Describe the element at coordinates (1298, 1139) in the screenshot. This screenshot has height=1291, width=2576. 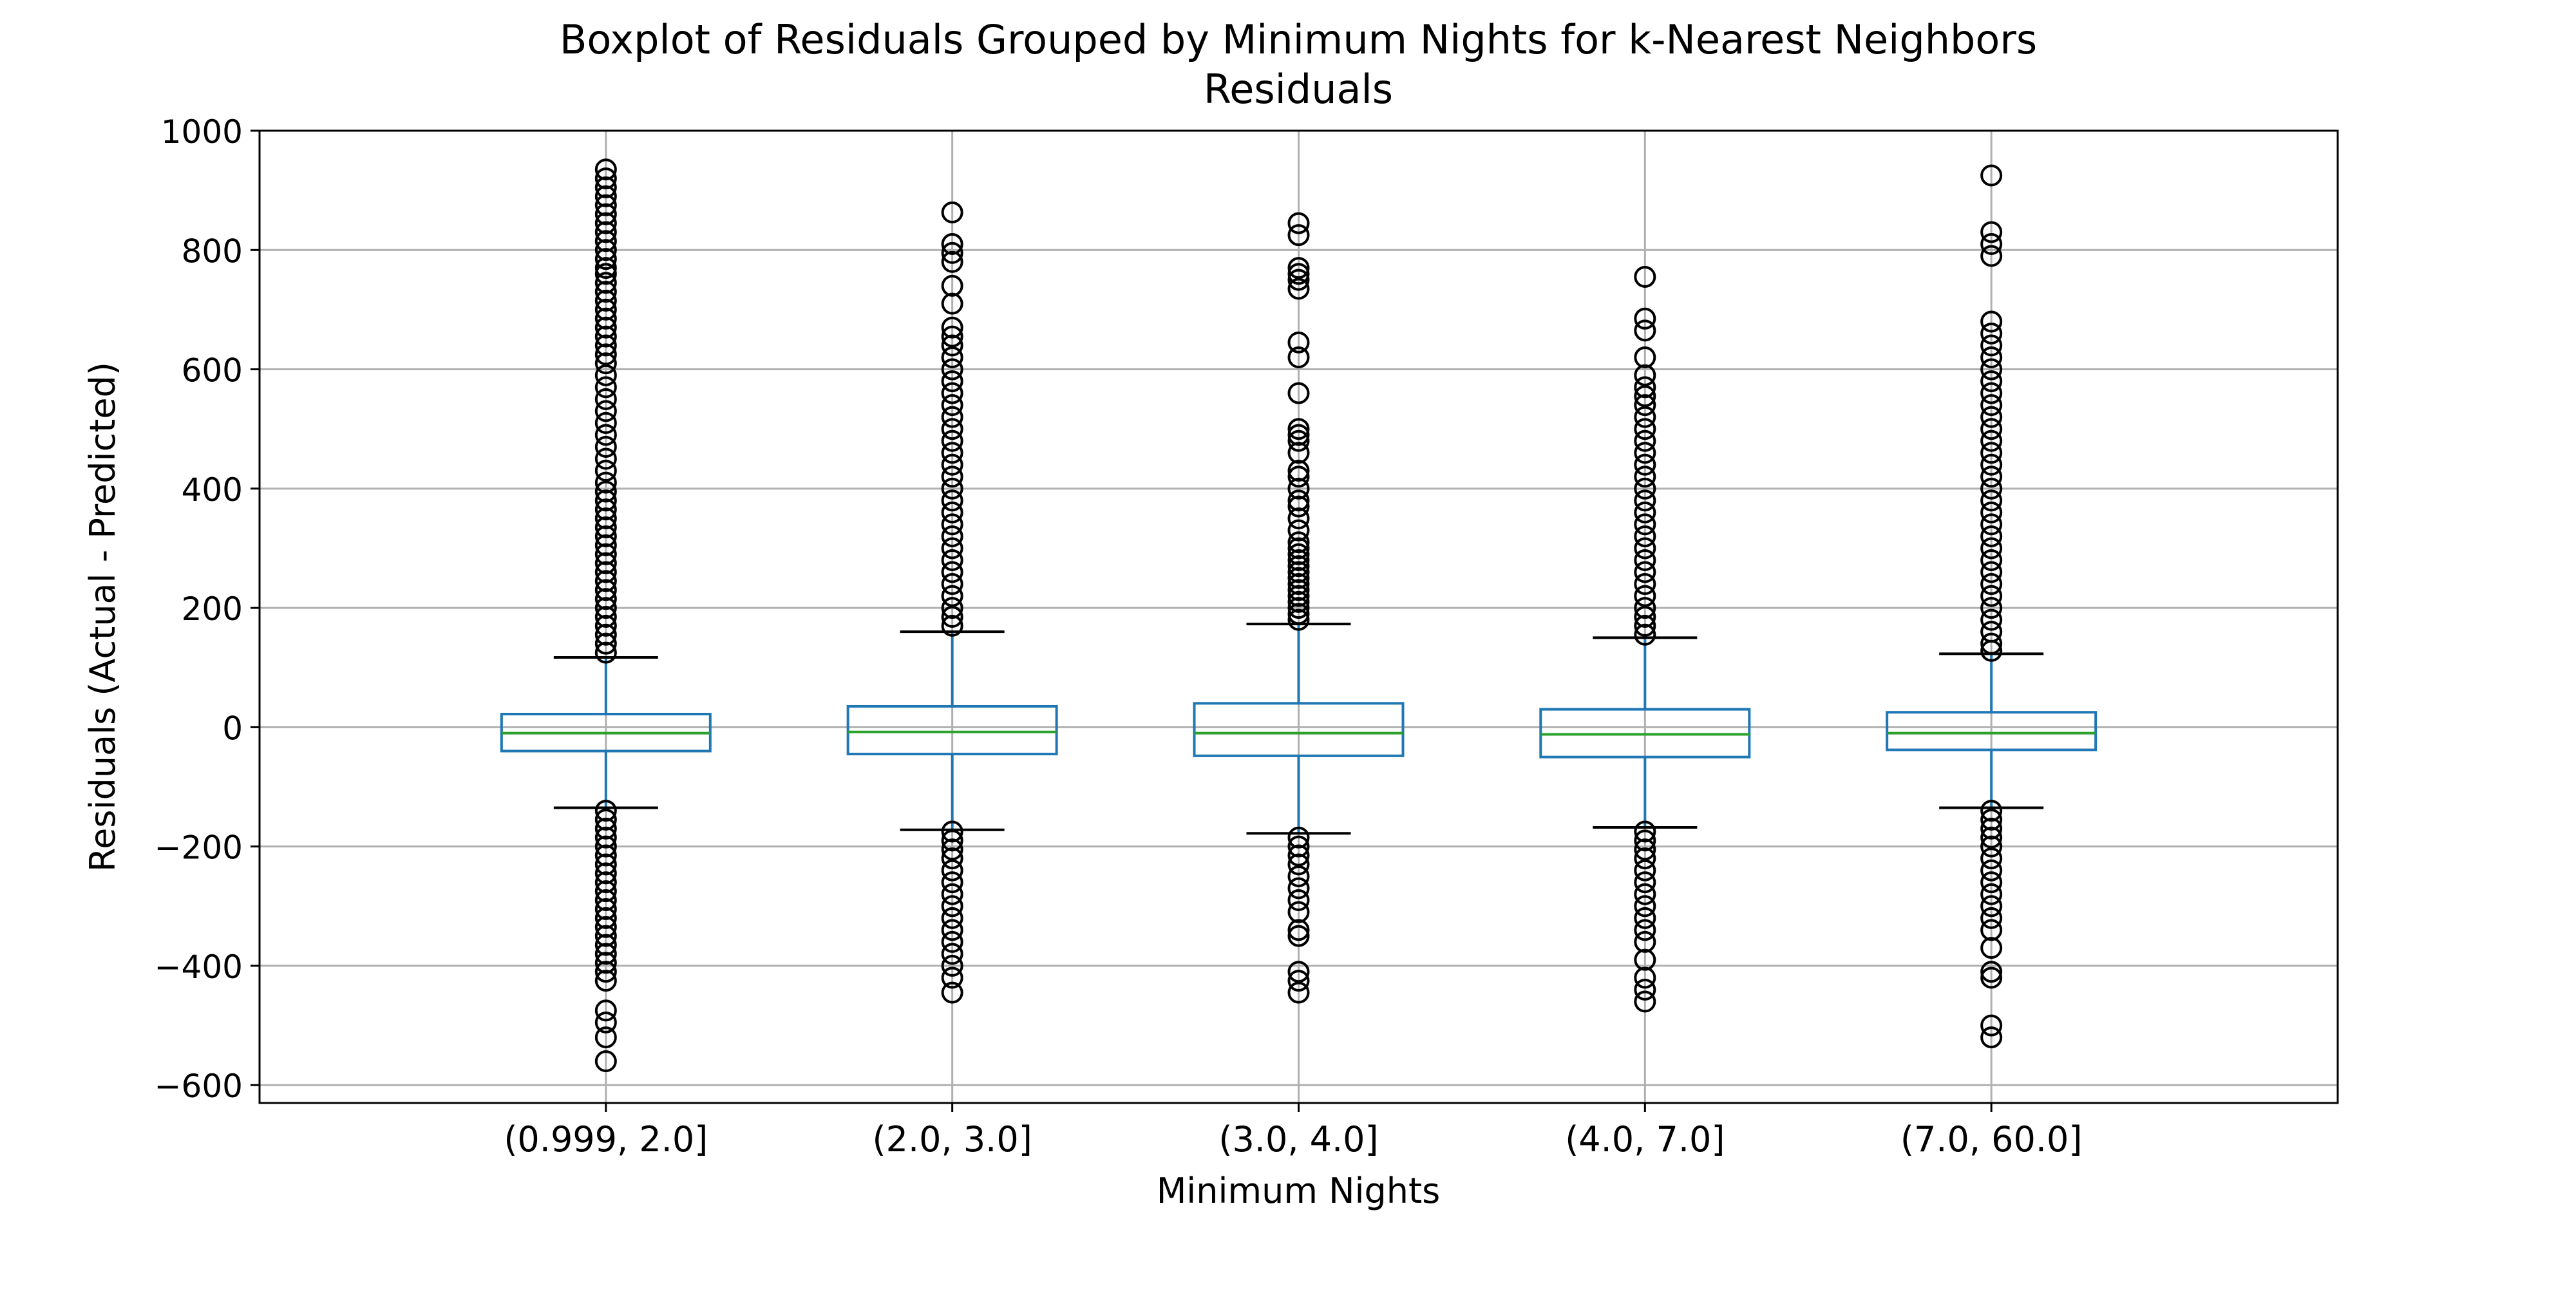
I see `x-tick-label: (3.0, 4.0]` at that location.